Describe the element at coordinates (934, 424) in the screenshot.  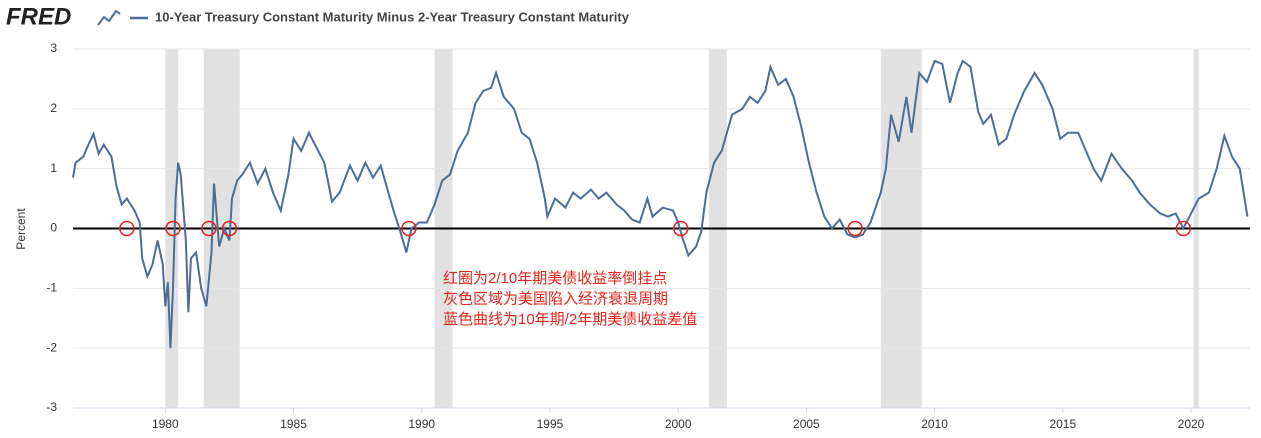
I see `x-tick-label: 2010` at that location.